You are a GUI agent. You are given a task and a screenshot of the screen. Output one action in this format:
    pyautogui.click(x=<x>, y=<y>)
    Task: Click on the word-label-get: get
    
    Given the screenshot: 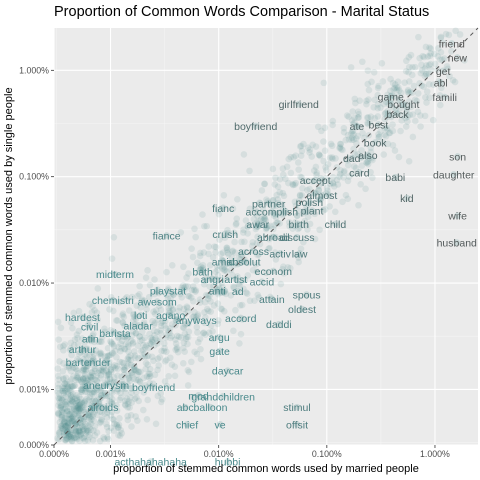 What is the action you would take?
    pyautogui.click(x=443, y=72)
    